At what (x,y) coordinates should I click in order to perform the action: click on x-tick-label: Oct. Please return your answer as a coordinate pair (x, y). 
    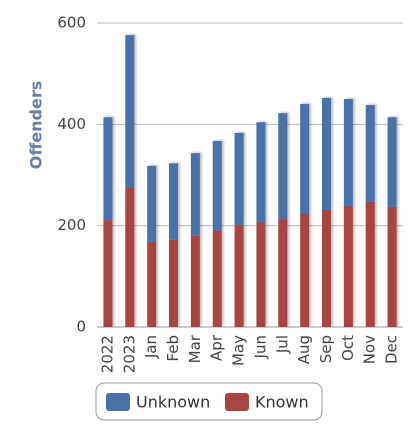
    Looking at the image, I should click on (348, 348).